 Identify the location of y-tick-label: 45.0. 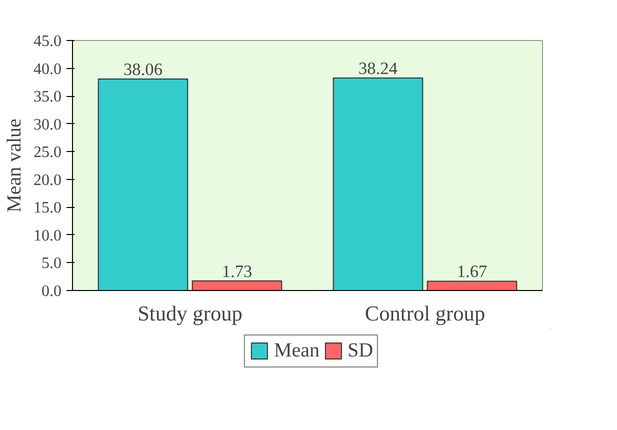
(48, 41).